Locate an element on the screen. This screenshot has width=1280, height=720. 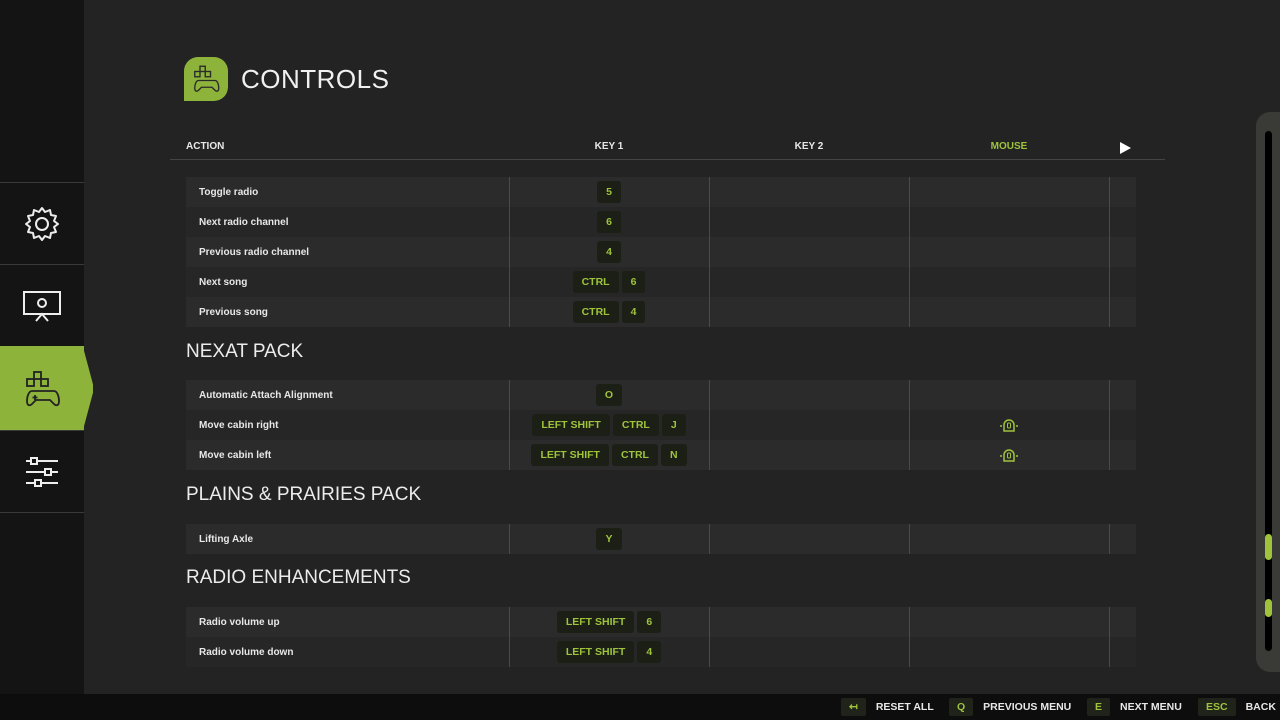
action-label: Next song is located at coordinates (223, 282).